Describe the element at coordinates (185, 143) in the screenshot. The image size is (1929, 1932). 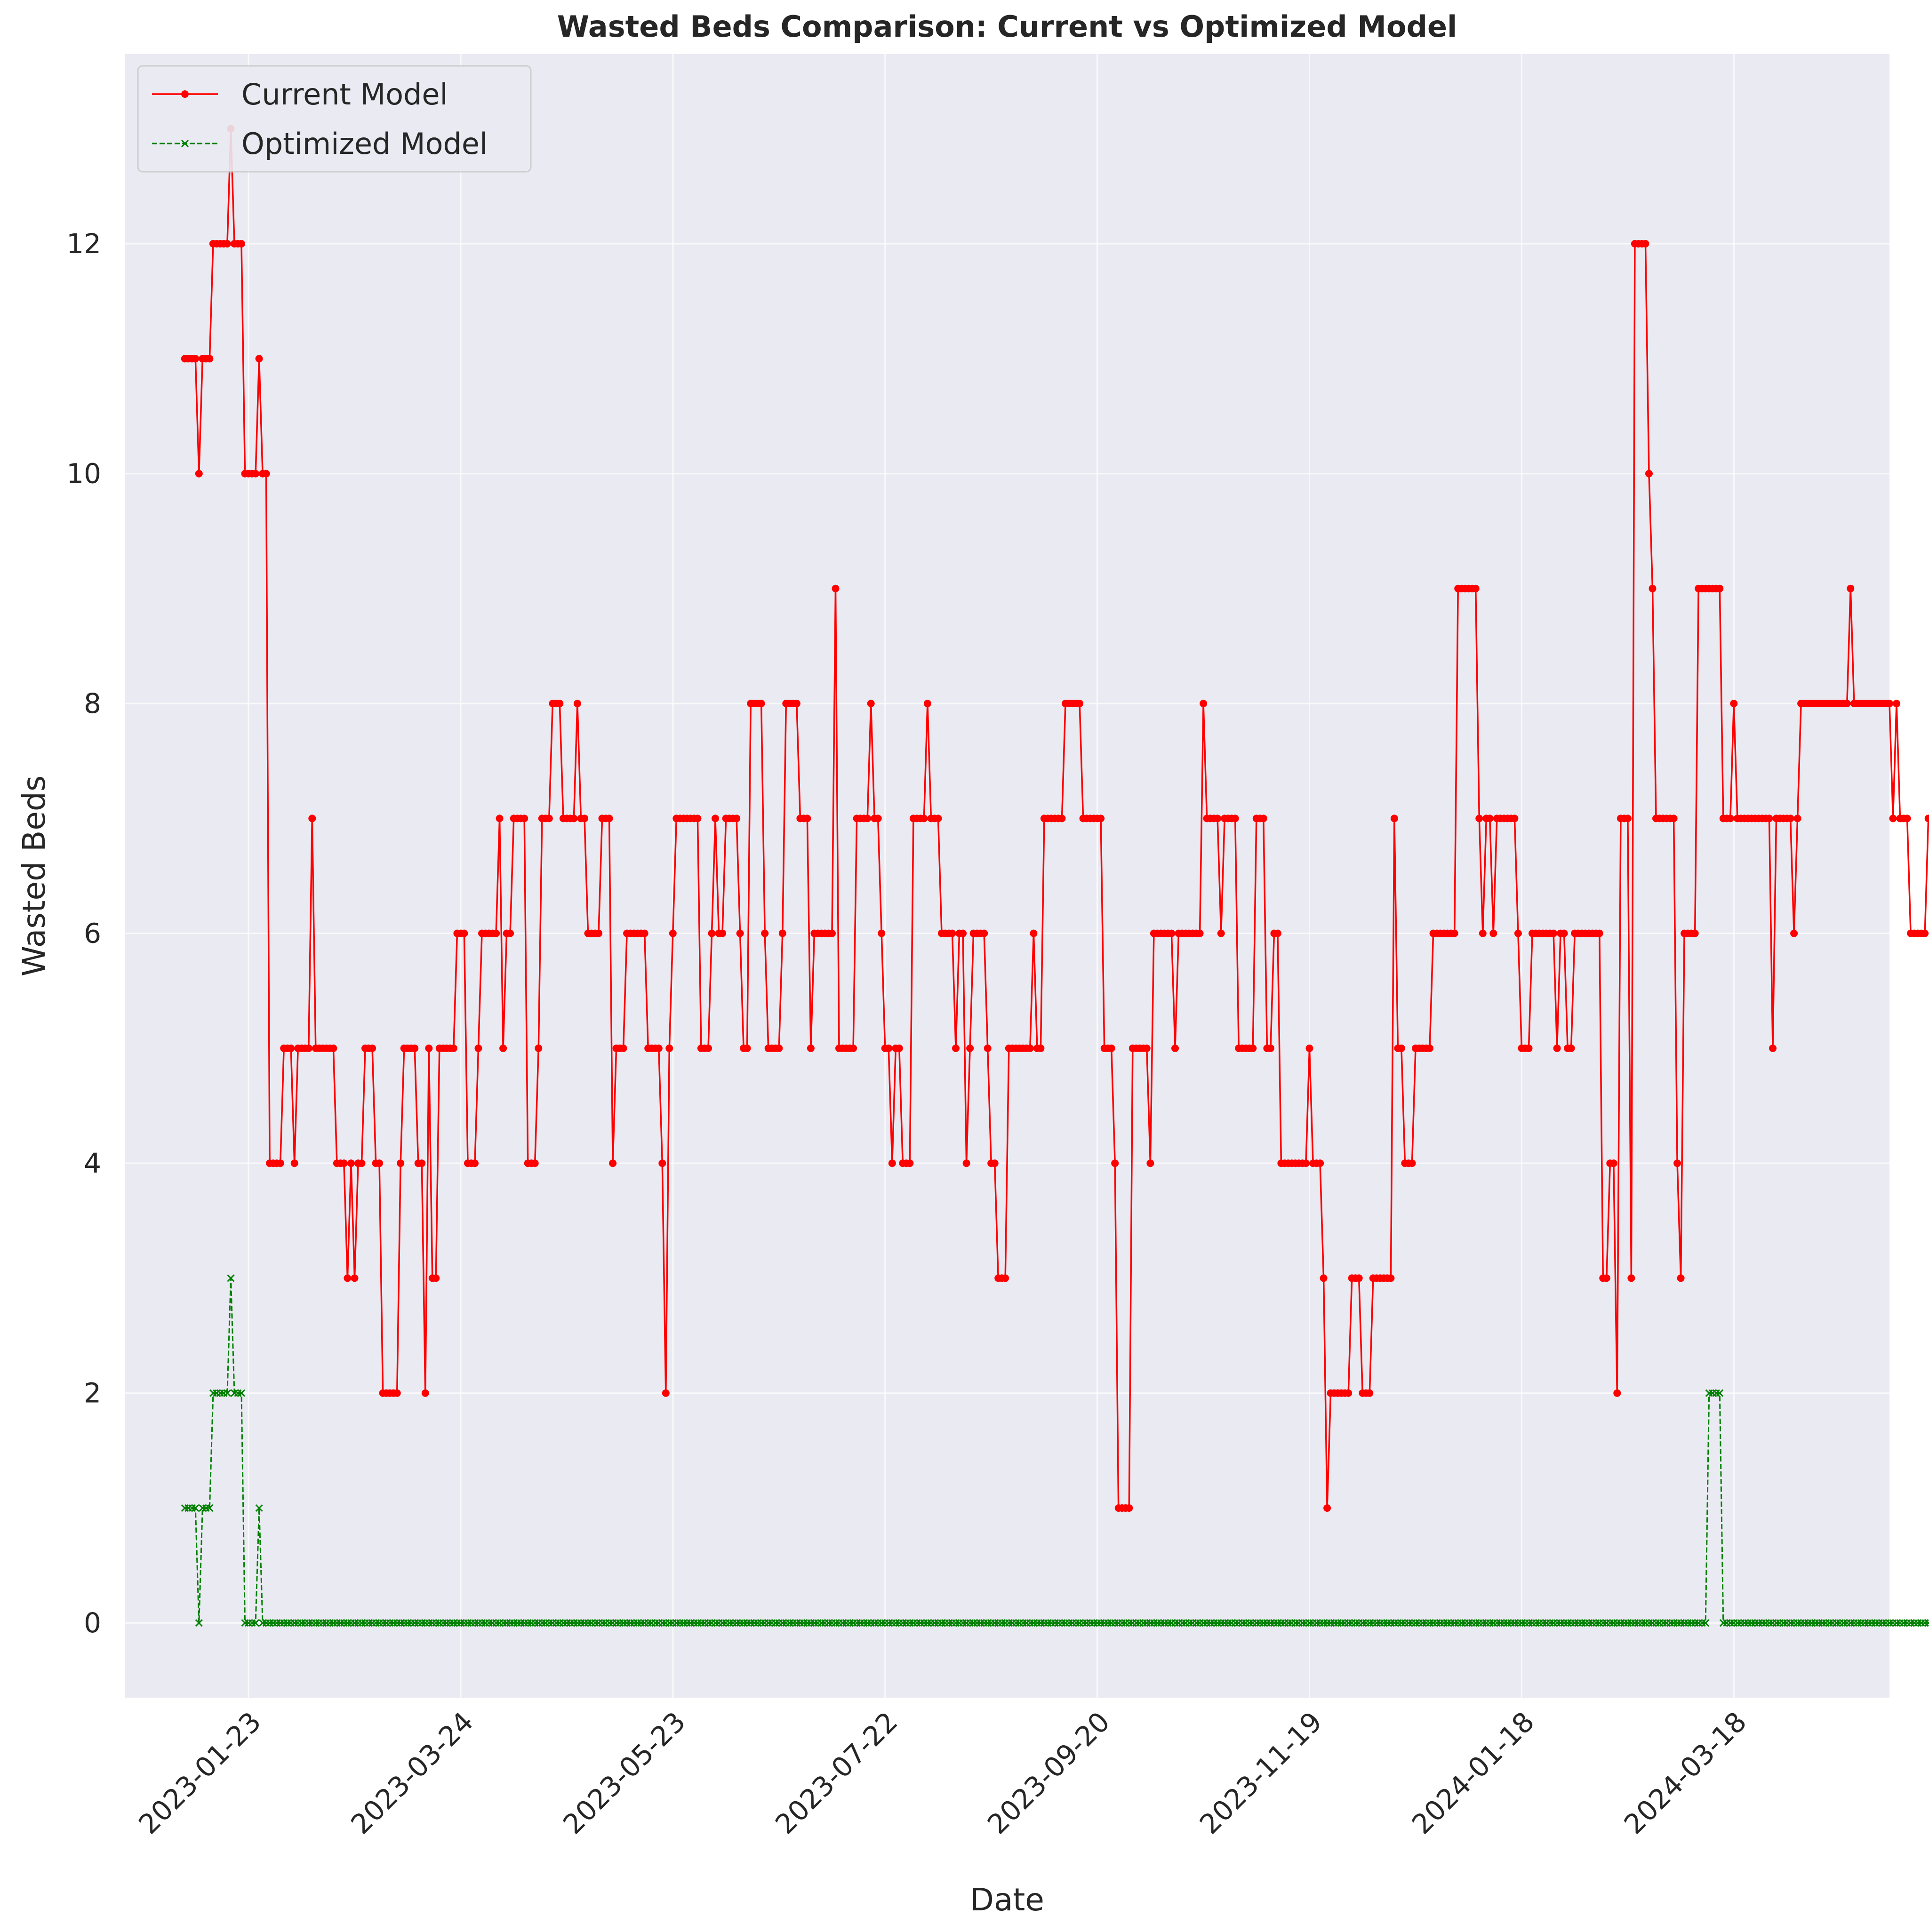
I see `legend-marker` at that location.